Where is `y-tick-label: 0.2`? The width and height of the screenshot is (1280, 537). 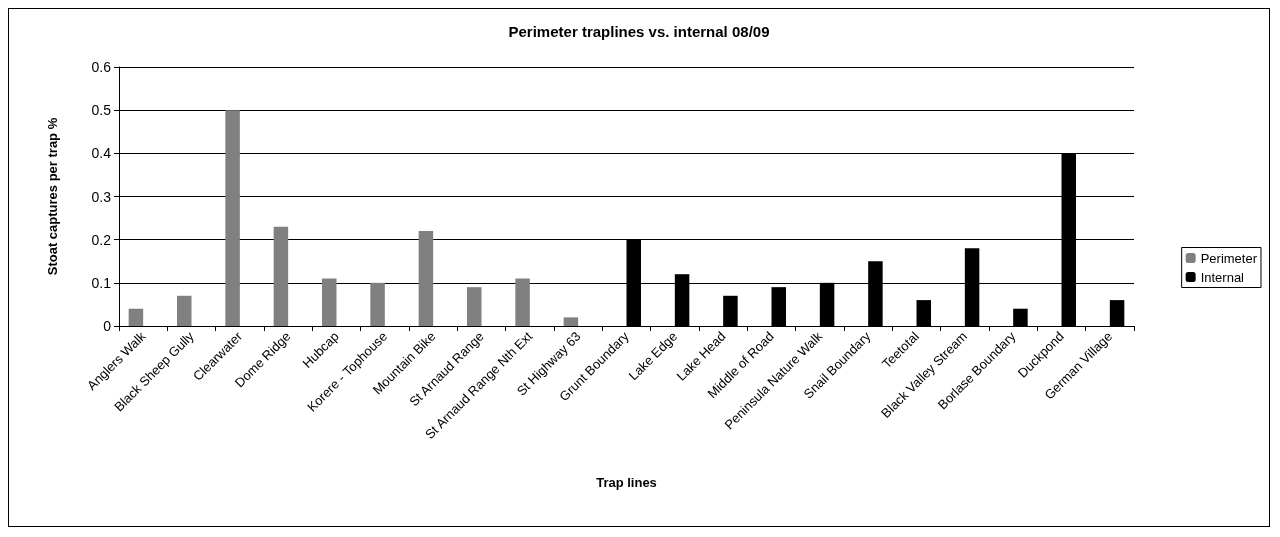
y-tick-label: 0.2 is located at coordinates (101, 239).